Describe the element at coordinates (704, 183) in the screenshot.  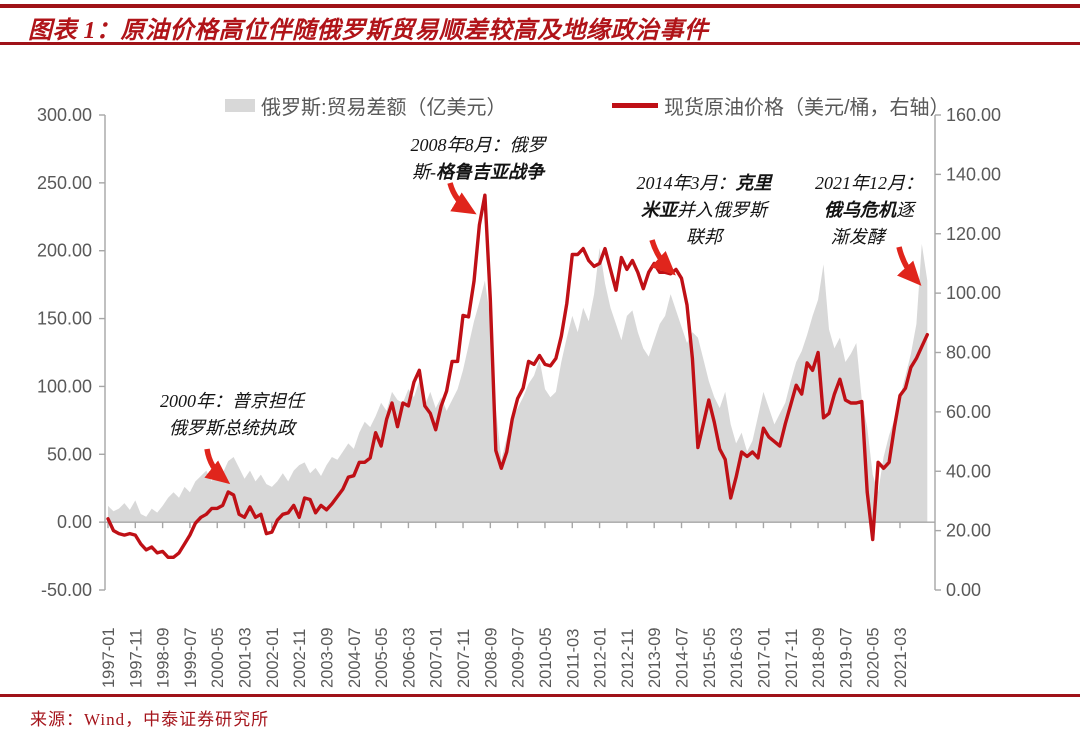
I see `annotation-line: 2014年3月：克里` at that location.